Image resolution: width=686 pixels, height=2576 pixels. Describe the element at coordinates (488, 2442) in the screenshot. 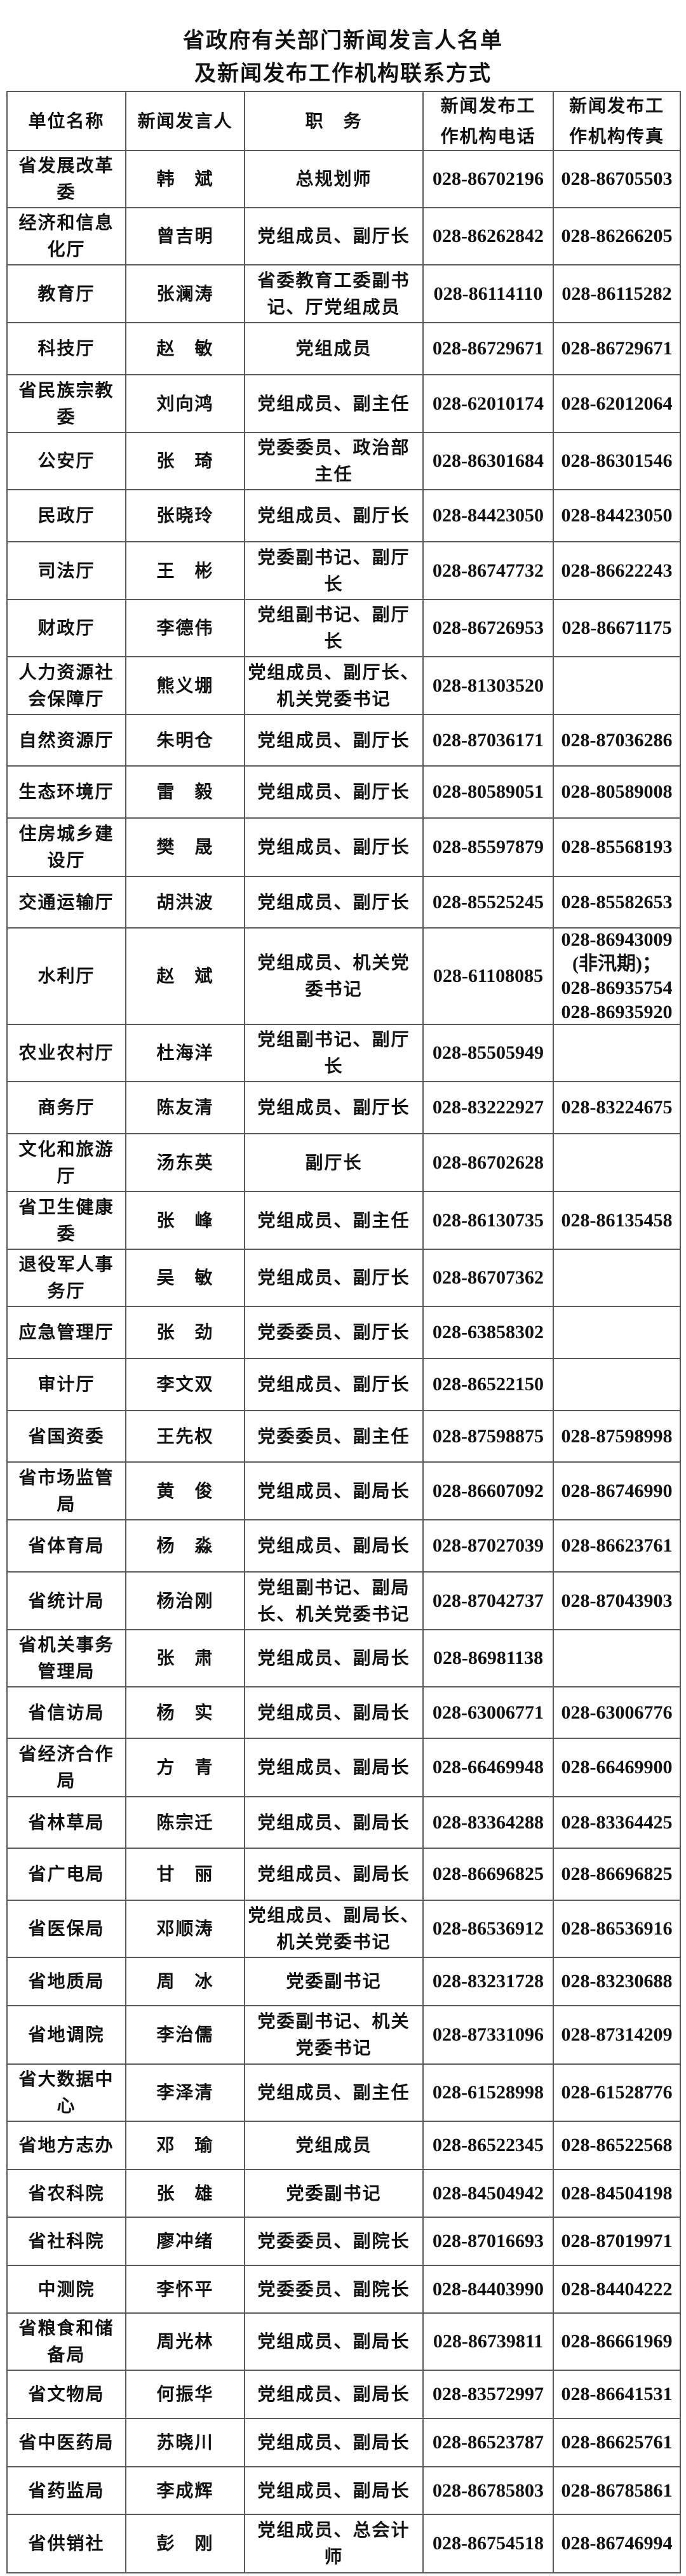

I see `phone-cell: 028-86523787` at that location.